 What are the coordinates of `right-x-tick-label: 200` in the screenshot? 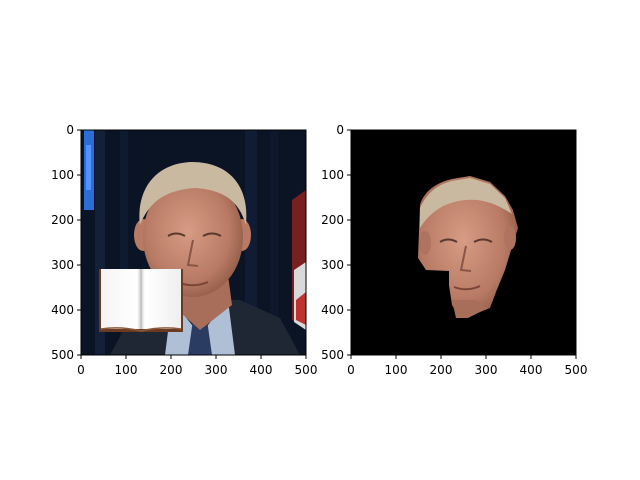 It's located at (441, 370).